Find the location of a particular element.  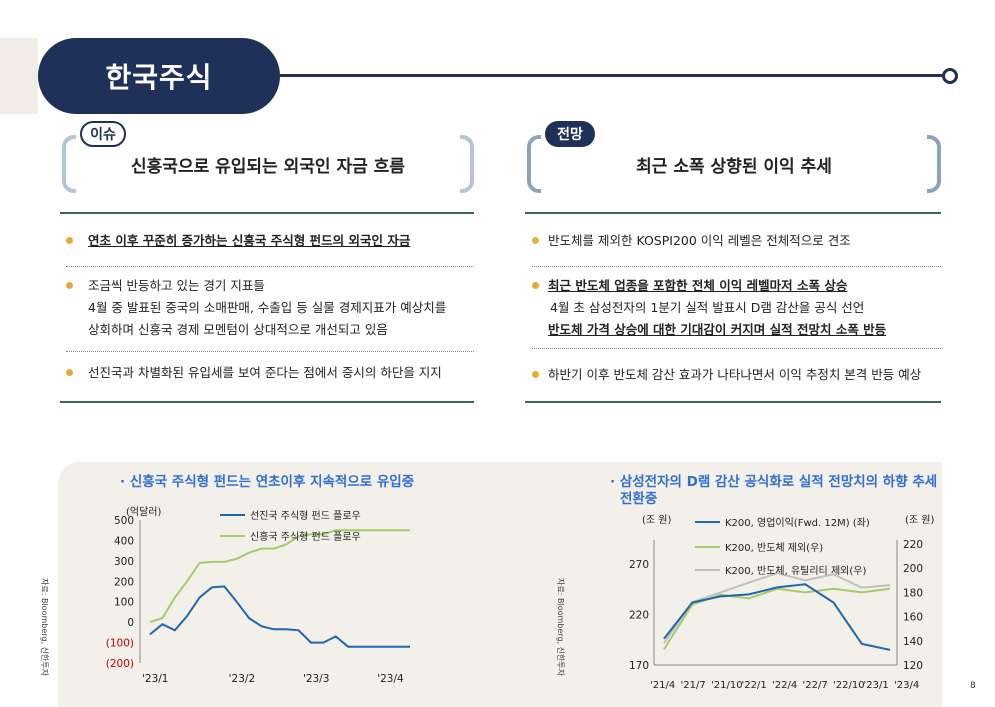

right-bracket-close is located at coordinates (934, 164).